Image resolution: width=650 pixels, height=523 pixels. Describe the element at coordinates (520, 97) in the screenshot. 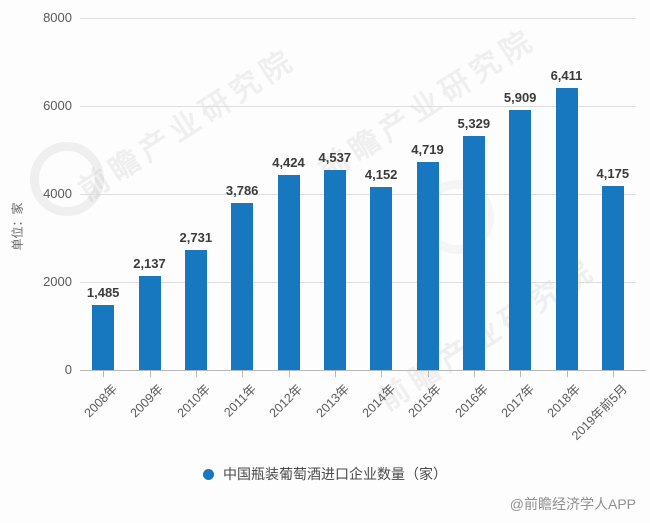

I see `bar-value-label: 5,909` at that location.